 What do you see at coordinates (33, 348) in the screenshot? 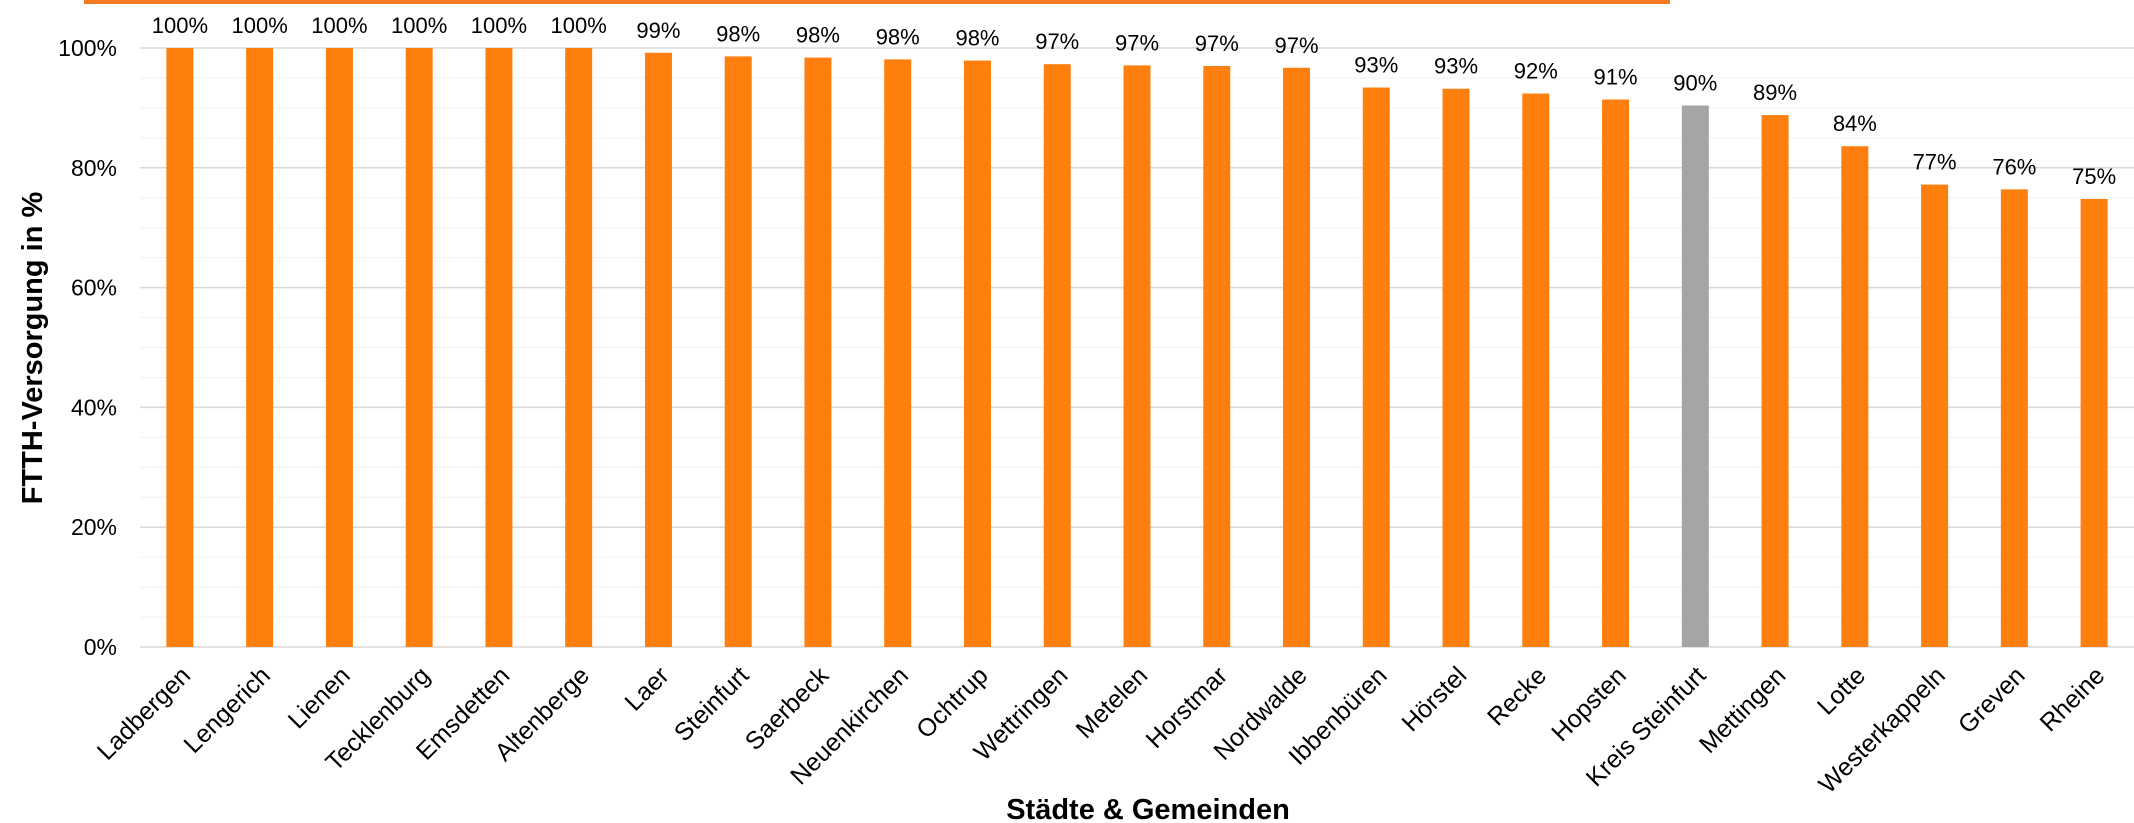
I see `y-axis-title: FTTH-Versorgung in %` at bounding box center [33, 348].